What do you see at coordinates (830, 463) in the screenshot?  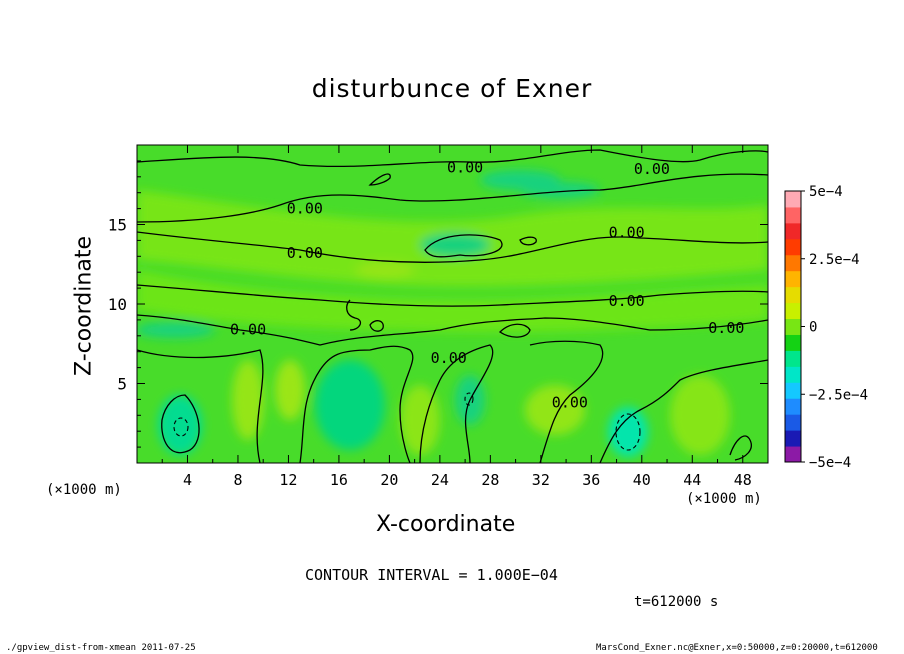 I see `colorbar-label: −5e−4` at bounding box center [830, 463].